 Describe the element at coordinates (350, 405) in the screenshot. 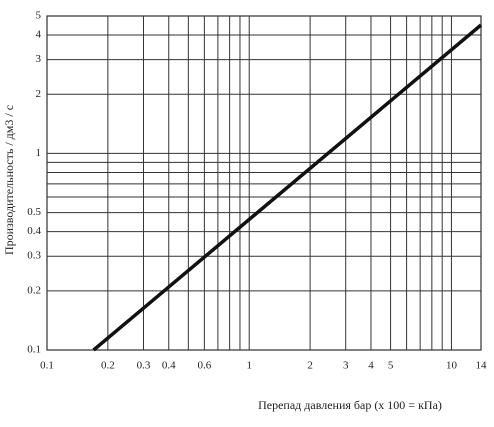

I see `x-axis-label: Перепад давления бар (x 100 = кПа)` at that location.